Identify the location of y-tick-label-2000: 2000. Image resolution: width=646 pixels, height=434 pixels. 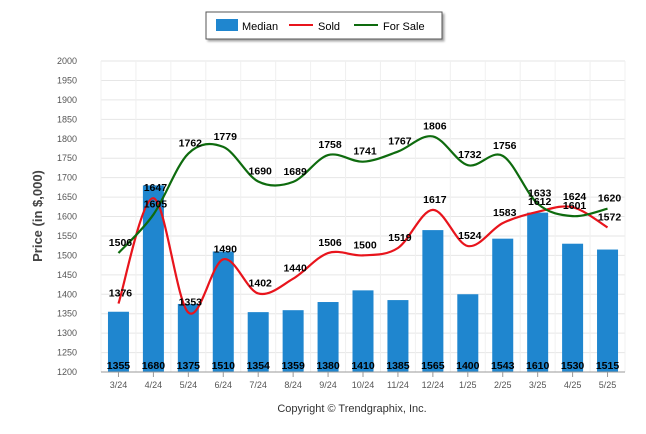
(67, 61).